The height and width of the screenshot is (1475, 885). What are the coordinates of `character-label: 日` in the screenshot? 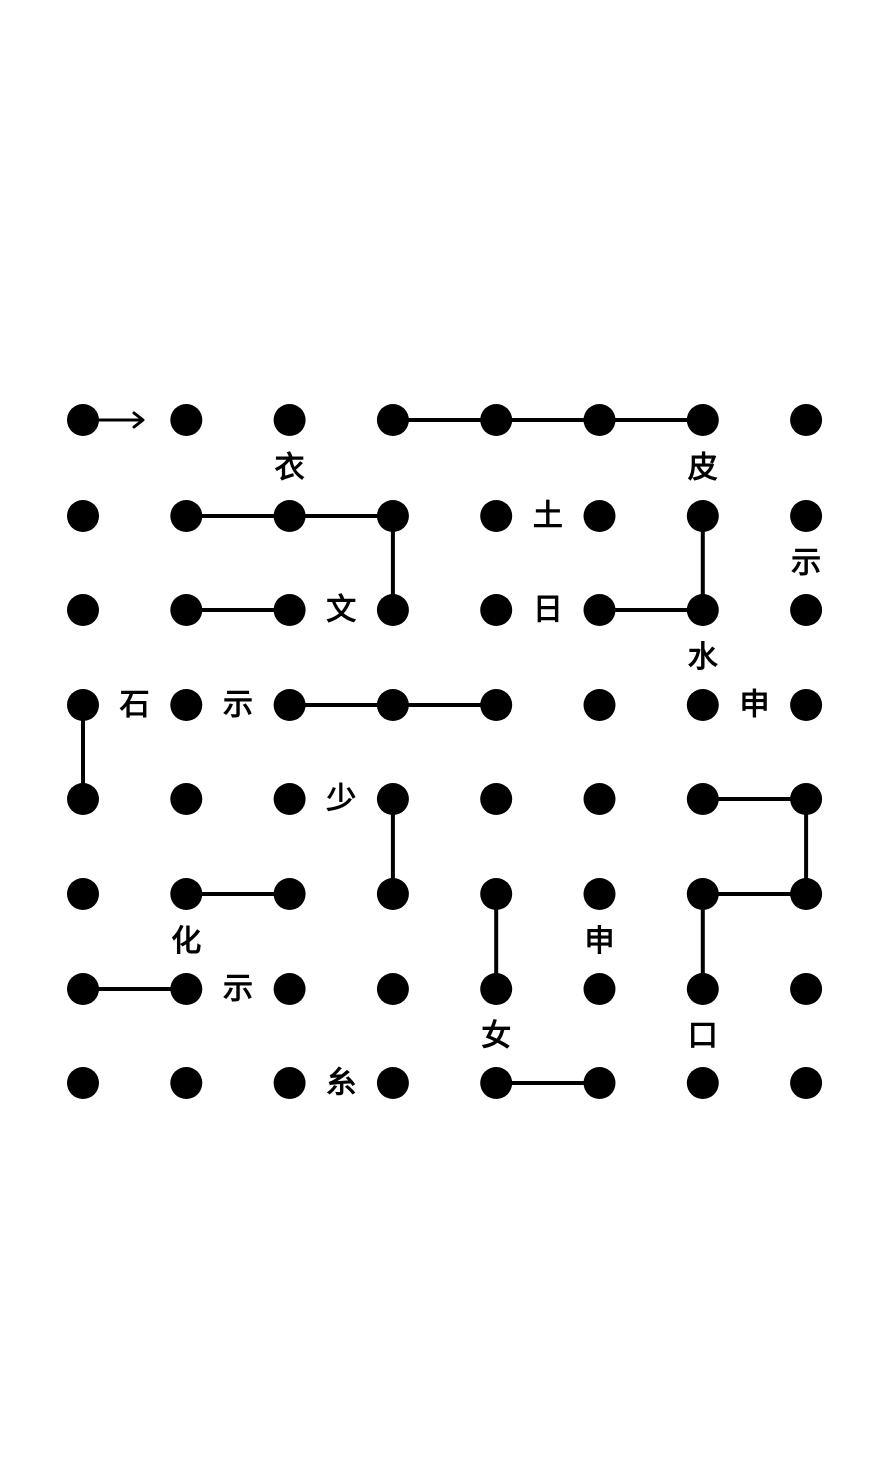 It's located at (548, 610).